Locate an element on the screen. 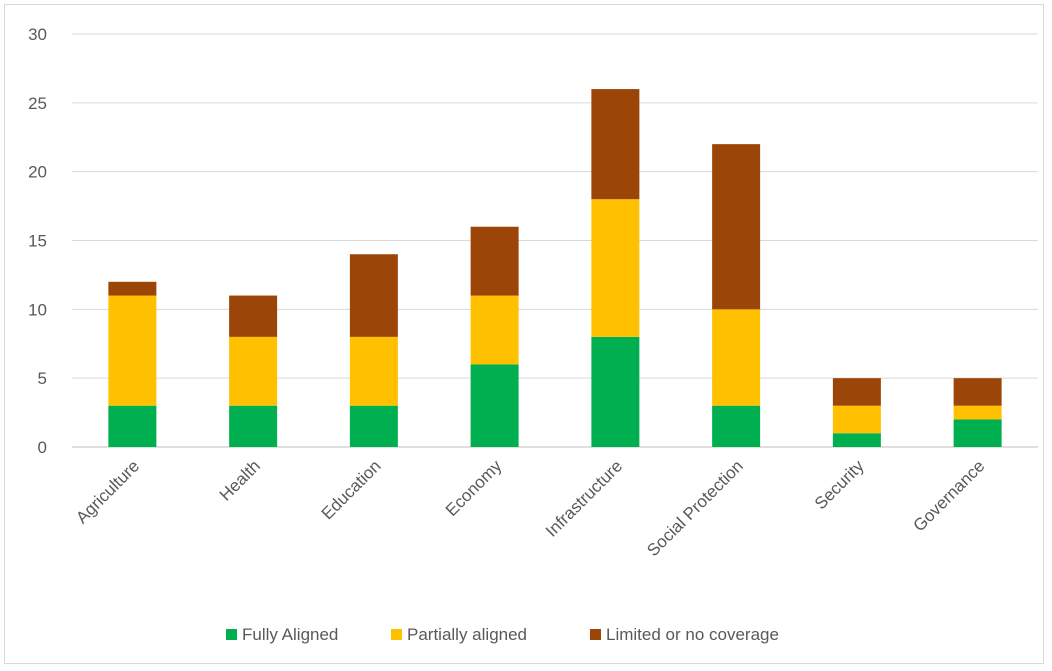 This screenshot has width=1052, height=671. x-tick-label: Education is located at coordinates (351, 489).